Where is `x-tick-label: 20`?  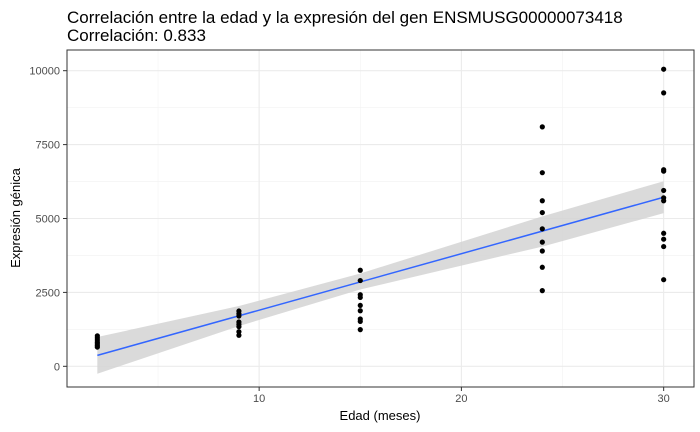 x-tick-label: 20 is located at coordinates (461, 399).